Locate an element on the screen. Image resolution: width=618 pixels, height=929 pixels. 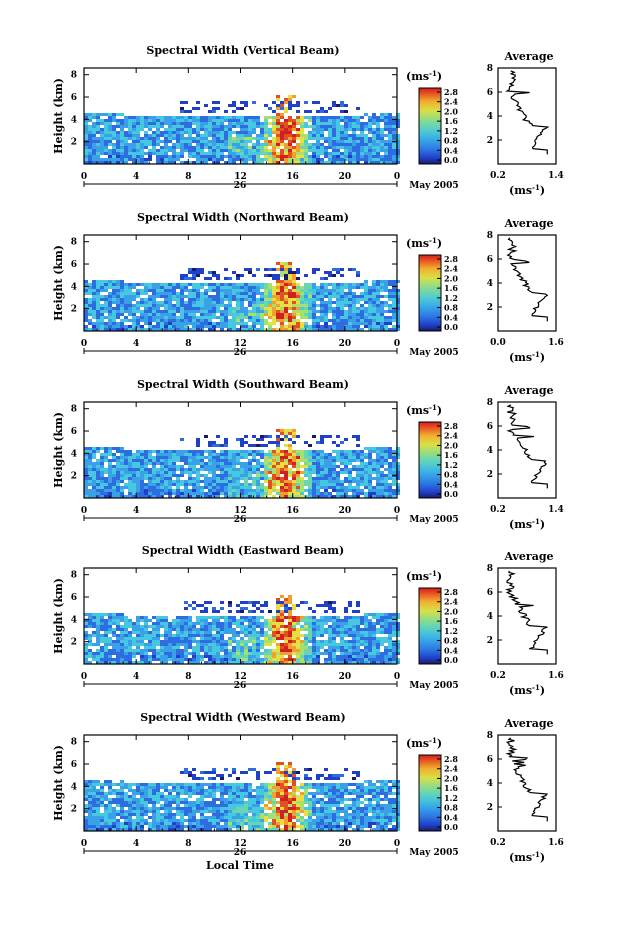
y-tick-label: 8 is located at coordinates (74, 76).